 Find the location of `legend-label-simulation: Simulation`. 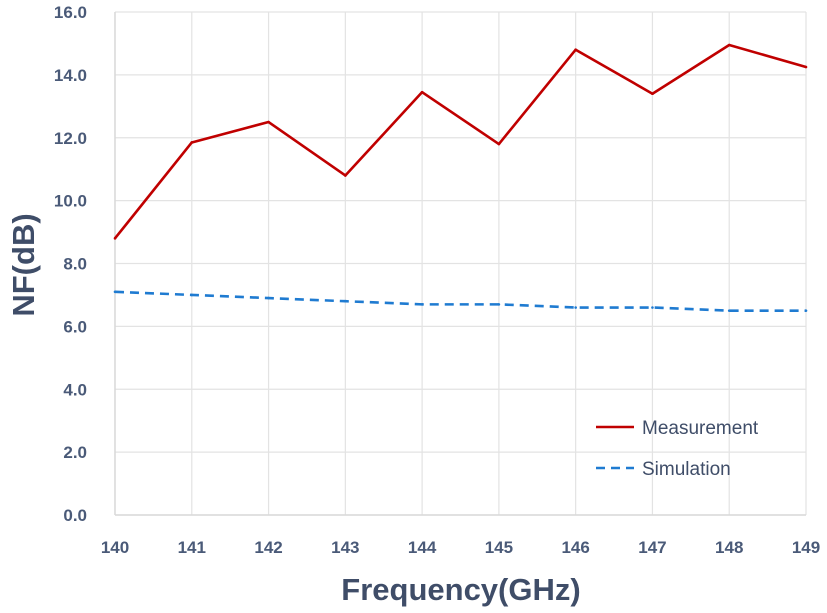

legend-label-simulation: Simulation is located at coordinates (686, 469).